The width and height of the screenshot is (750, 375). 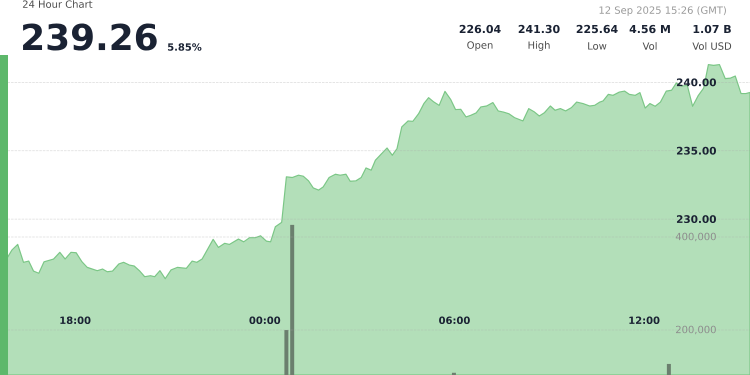 What do you see at coordinates (712, 29) in the screenshot?
I see `text: 1.07 B` at bounding box center [712, 29].